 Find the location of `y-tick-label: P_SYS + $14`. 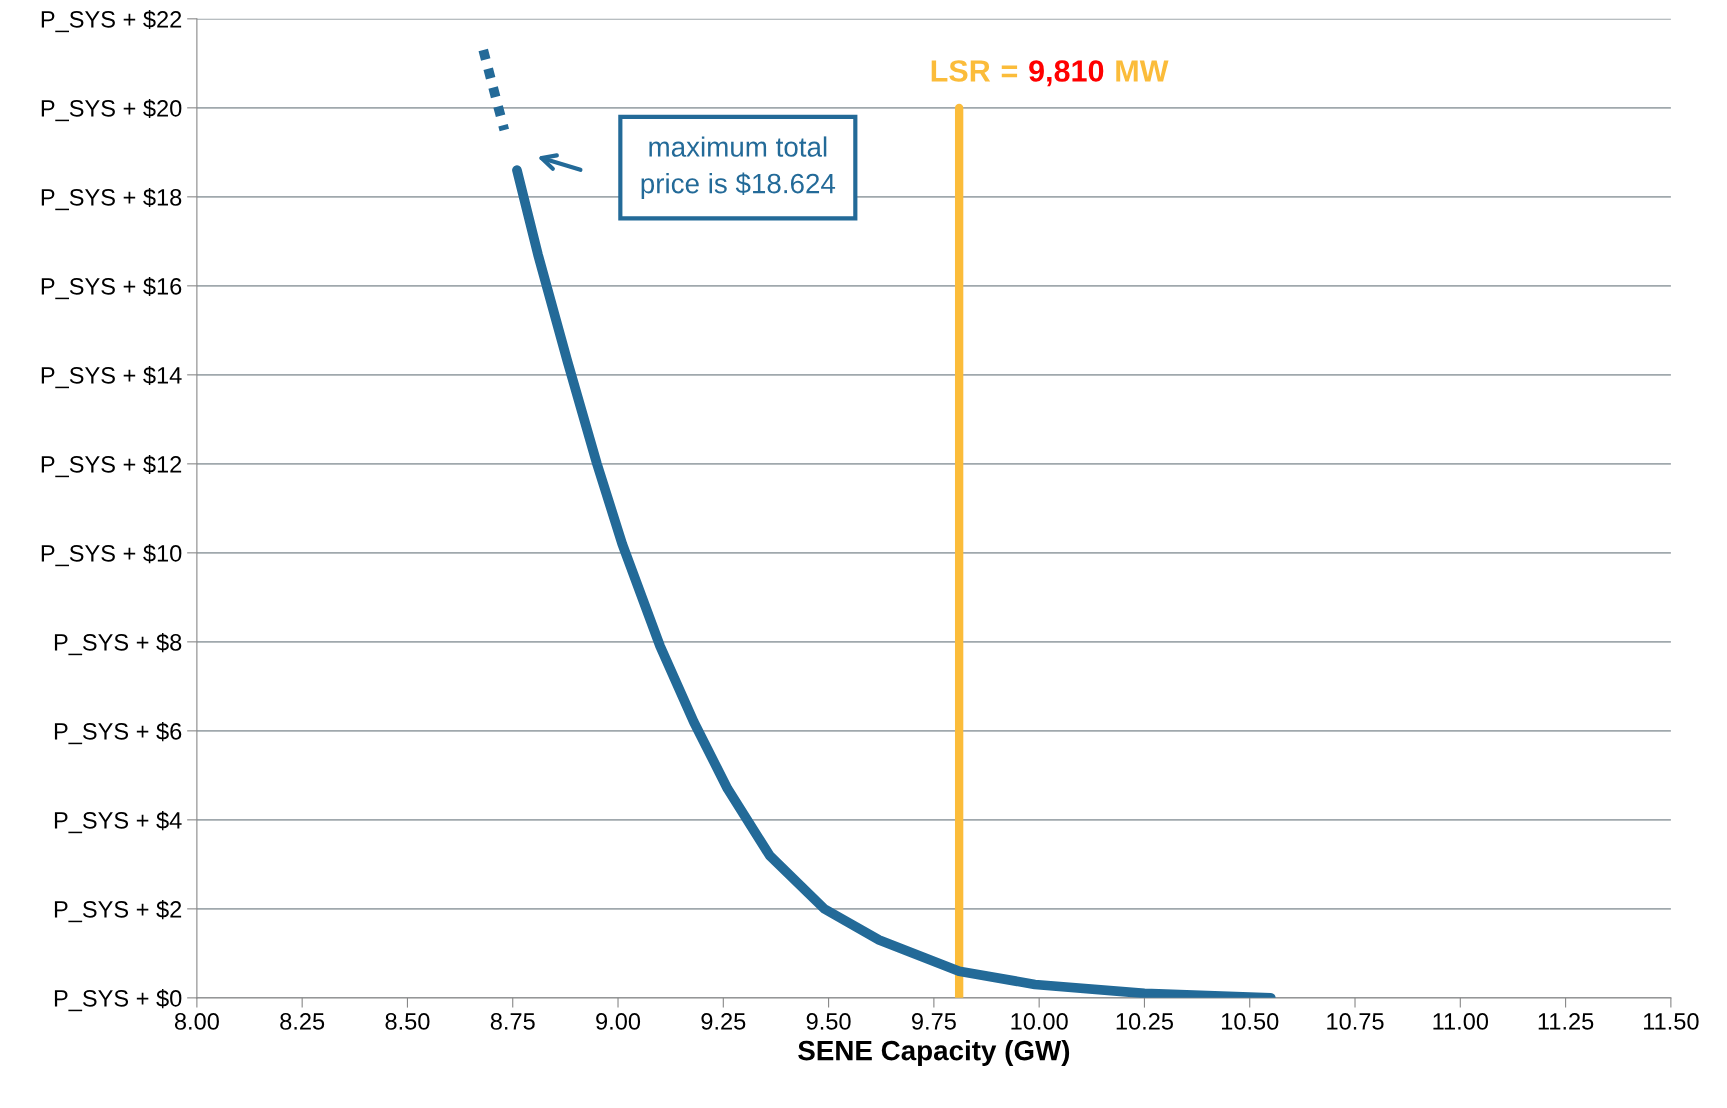

y-tick-label: P_SYS + $14 is located at coordinates (111, 377).